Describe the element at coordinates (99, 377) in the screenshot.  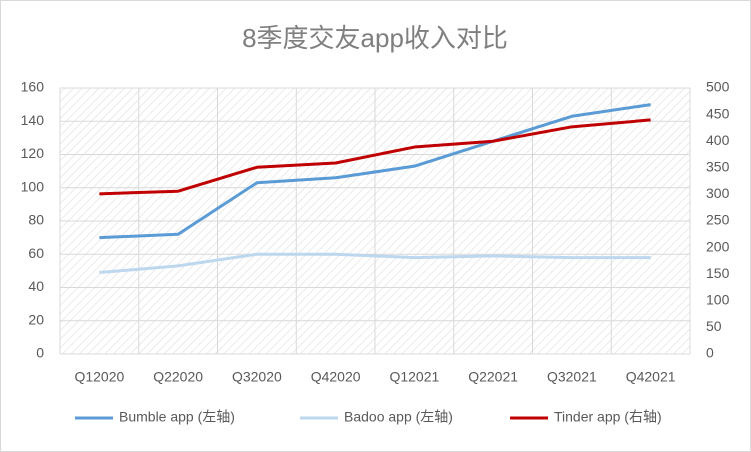
I see `x-tick-label: Q12020` at that location.